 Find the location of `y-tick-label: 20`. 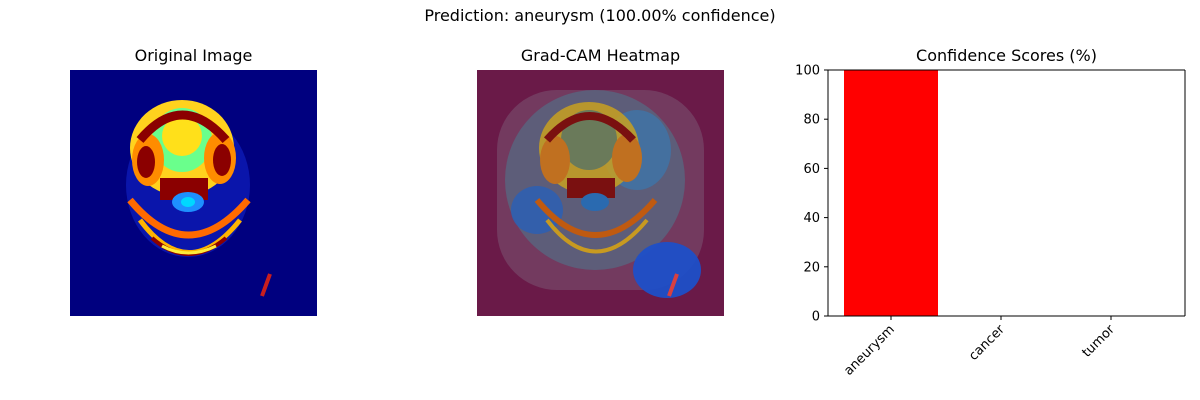

y-tick-label: 20 is located at coordinates (811, 267).